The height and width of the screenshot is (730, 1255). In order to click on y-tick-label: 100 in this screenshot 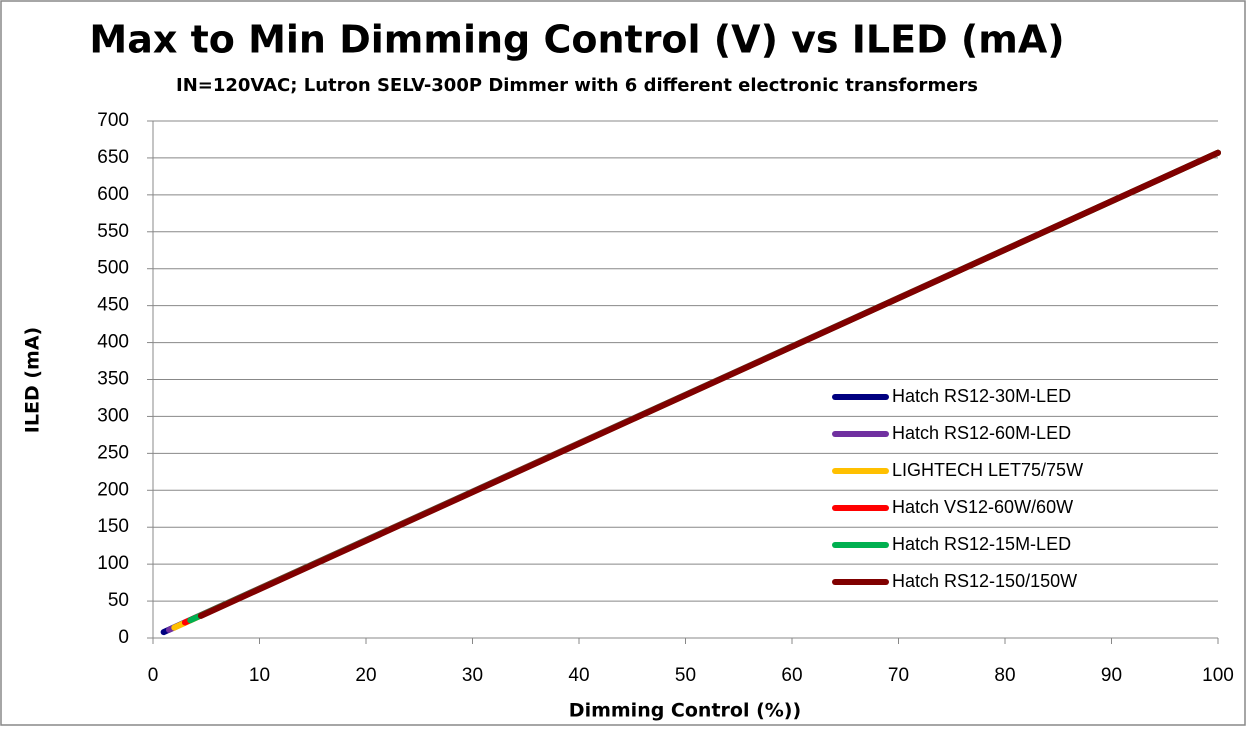, I will do `click(113, 563)`.